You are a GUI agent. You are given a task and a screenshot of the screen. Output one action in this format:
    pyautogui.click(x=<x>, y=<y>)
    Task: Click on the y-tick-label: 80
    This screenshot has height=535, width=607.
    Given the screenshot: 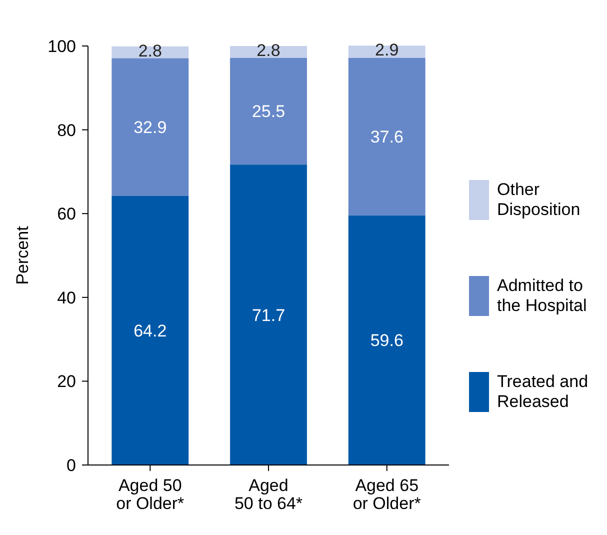 What is the action you would take?
    pyautogui.click(x=66, y=130)
    